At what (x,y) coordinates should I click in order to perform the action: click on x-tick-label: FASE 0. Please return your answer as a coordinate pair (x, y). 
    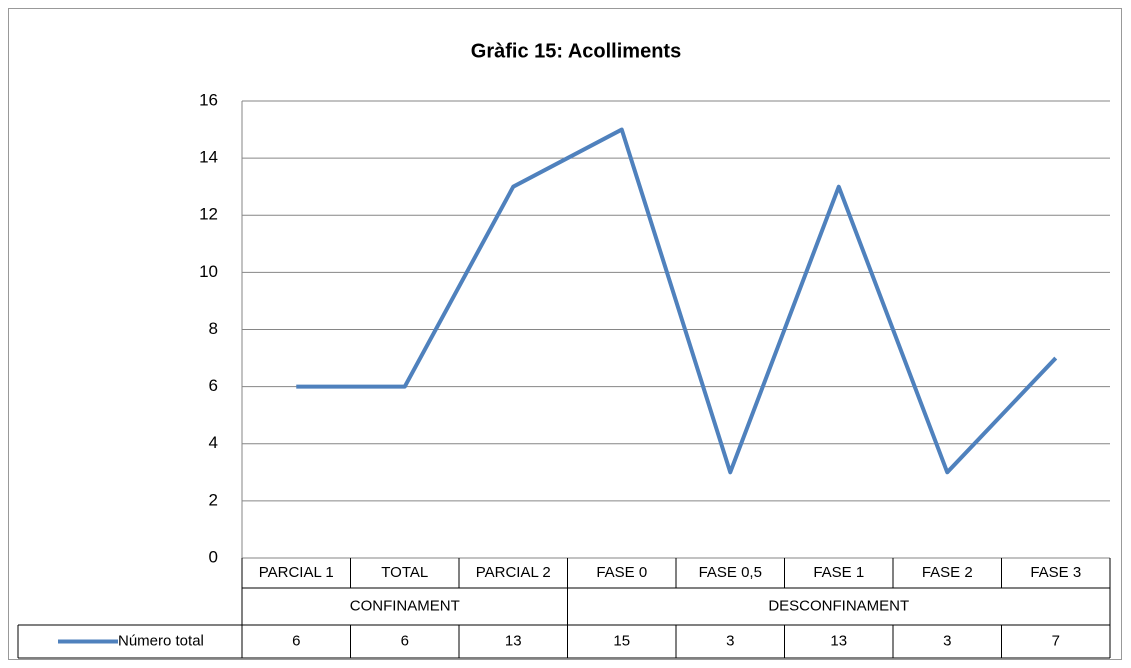
    Looking at the image, I should click on (621, 572).